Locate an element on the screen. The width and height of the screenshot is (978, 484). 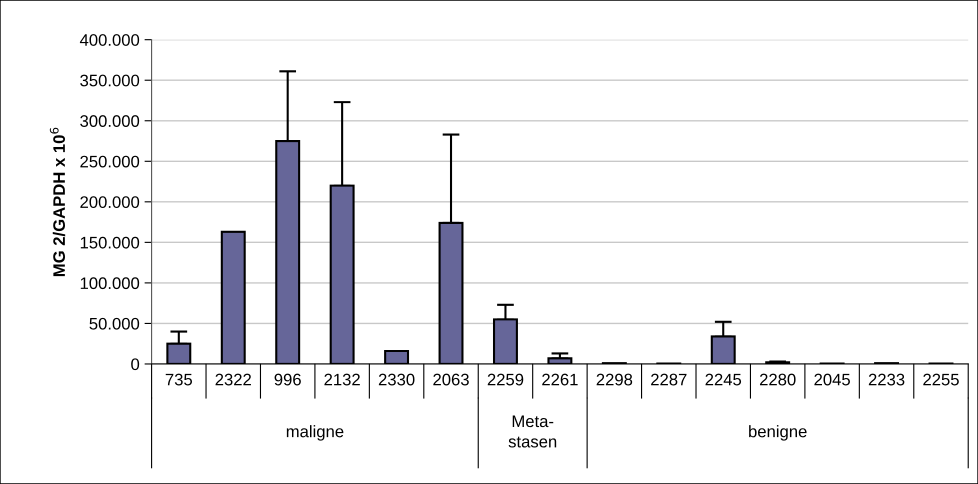
y-tick-label: 0 is located at coordinates (135, 364).